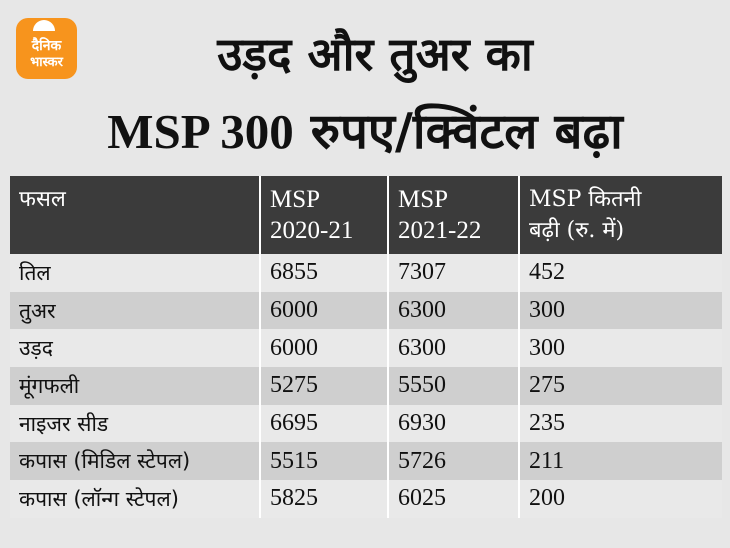 The width and height of the screenshot is (730, 548). I want to click on header-msp-2021-22: MSP 2021-22, so click(453, 215).